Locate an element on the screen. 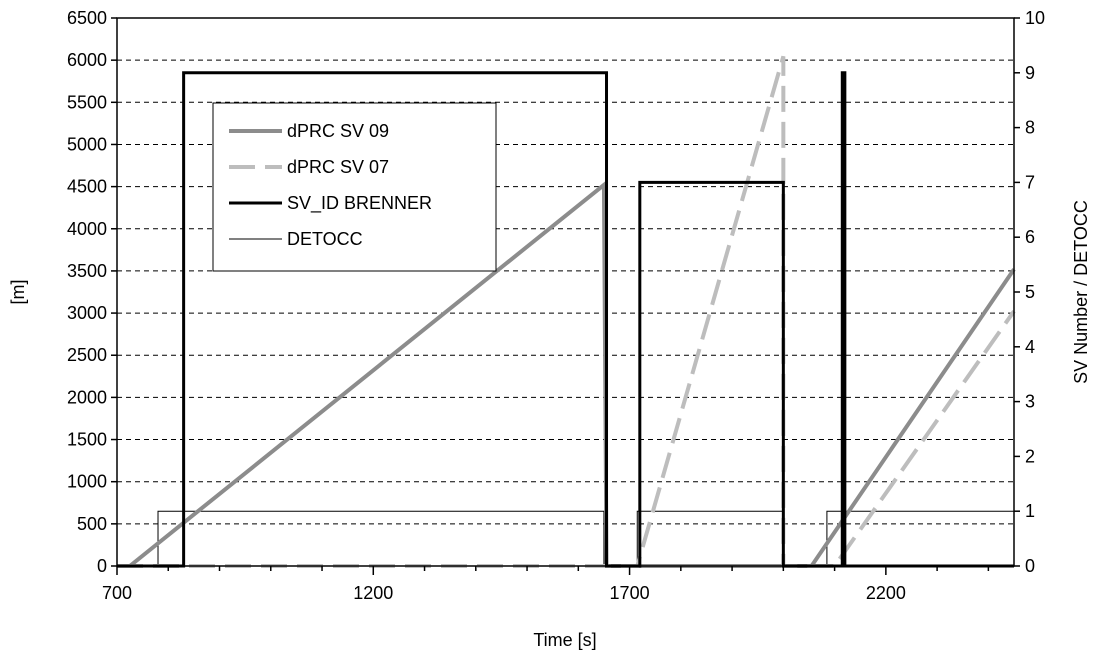  y2-tick-label-2: 2 is located at coordinates (1030, 456).